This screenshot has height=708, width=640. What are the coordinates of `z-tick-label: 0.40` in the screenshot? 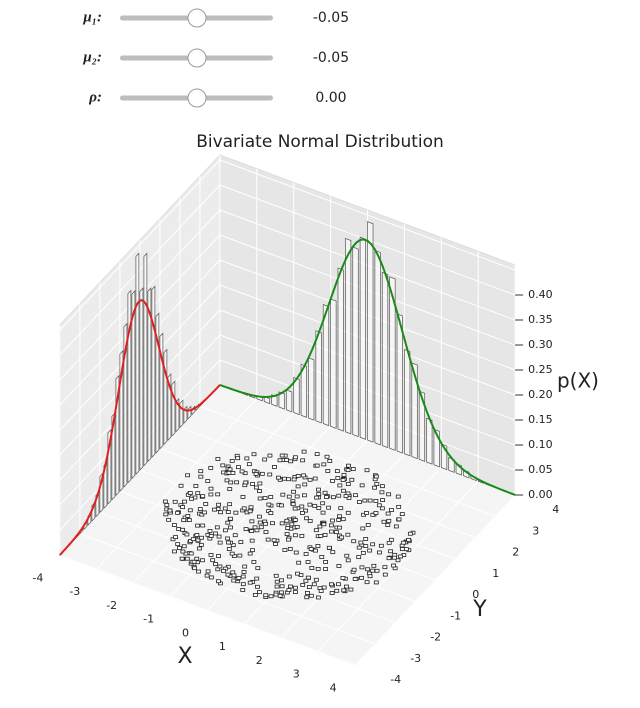 It's located at (540, 294).